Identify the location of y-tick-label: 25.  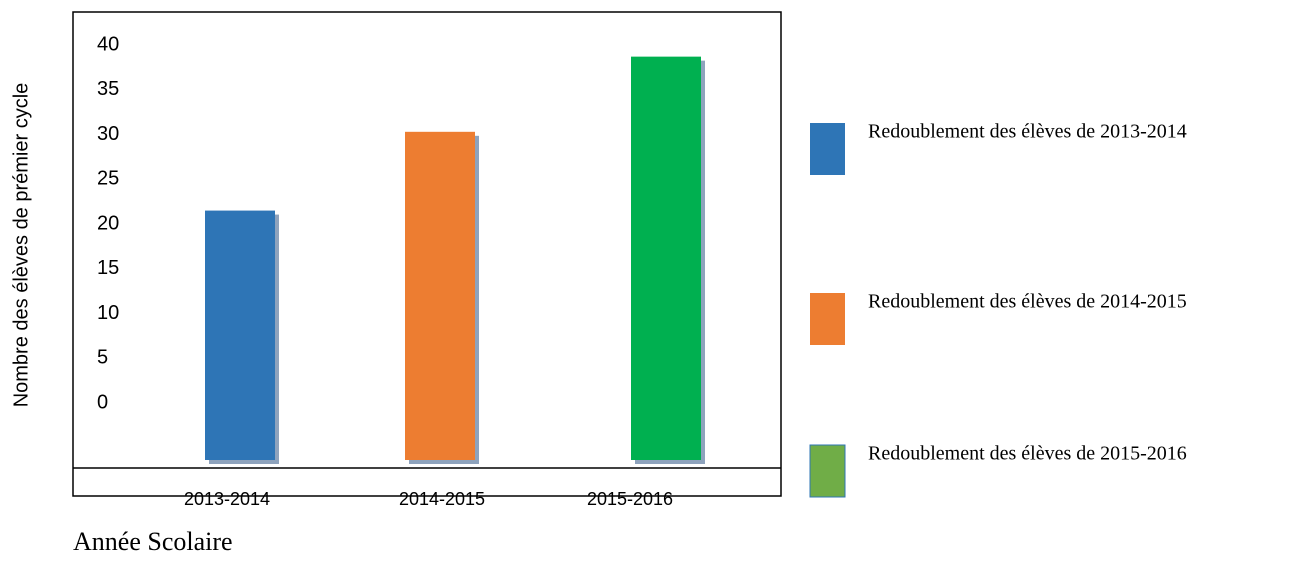
(108, 179).